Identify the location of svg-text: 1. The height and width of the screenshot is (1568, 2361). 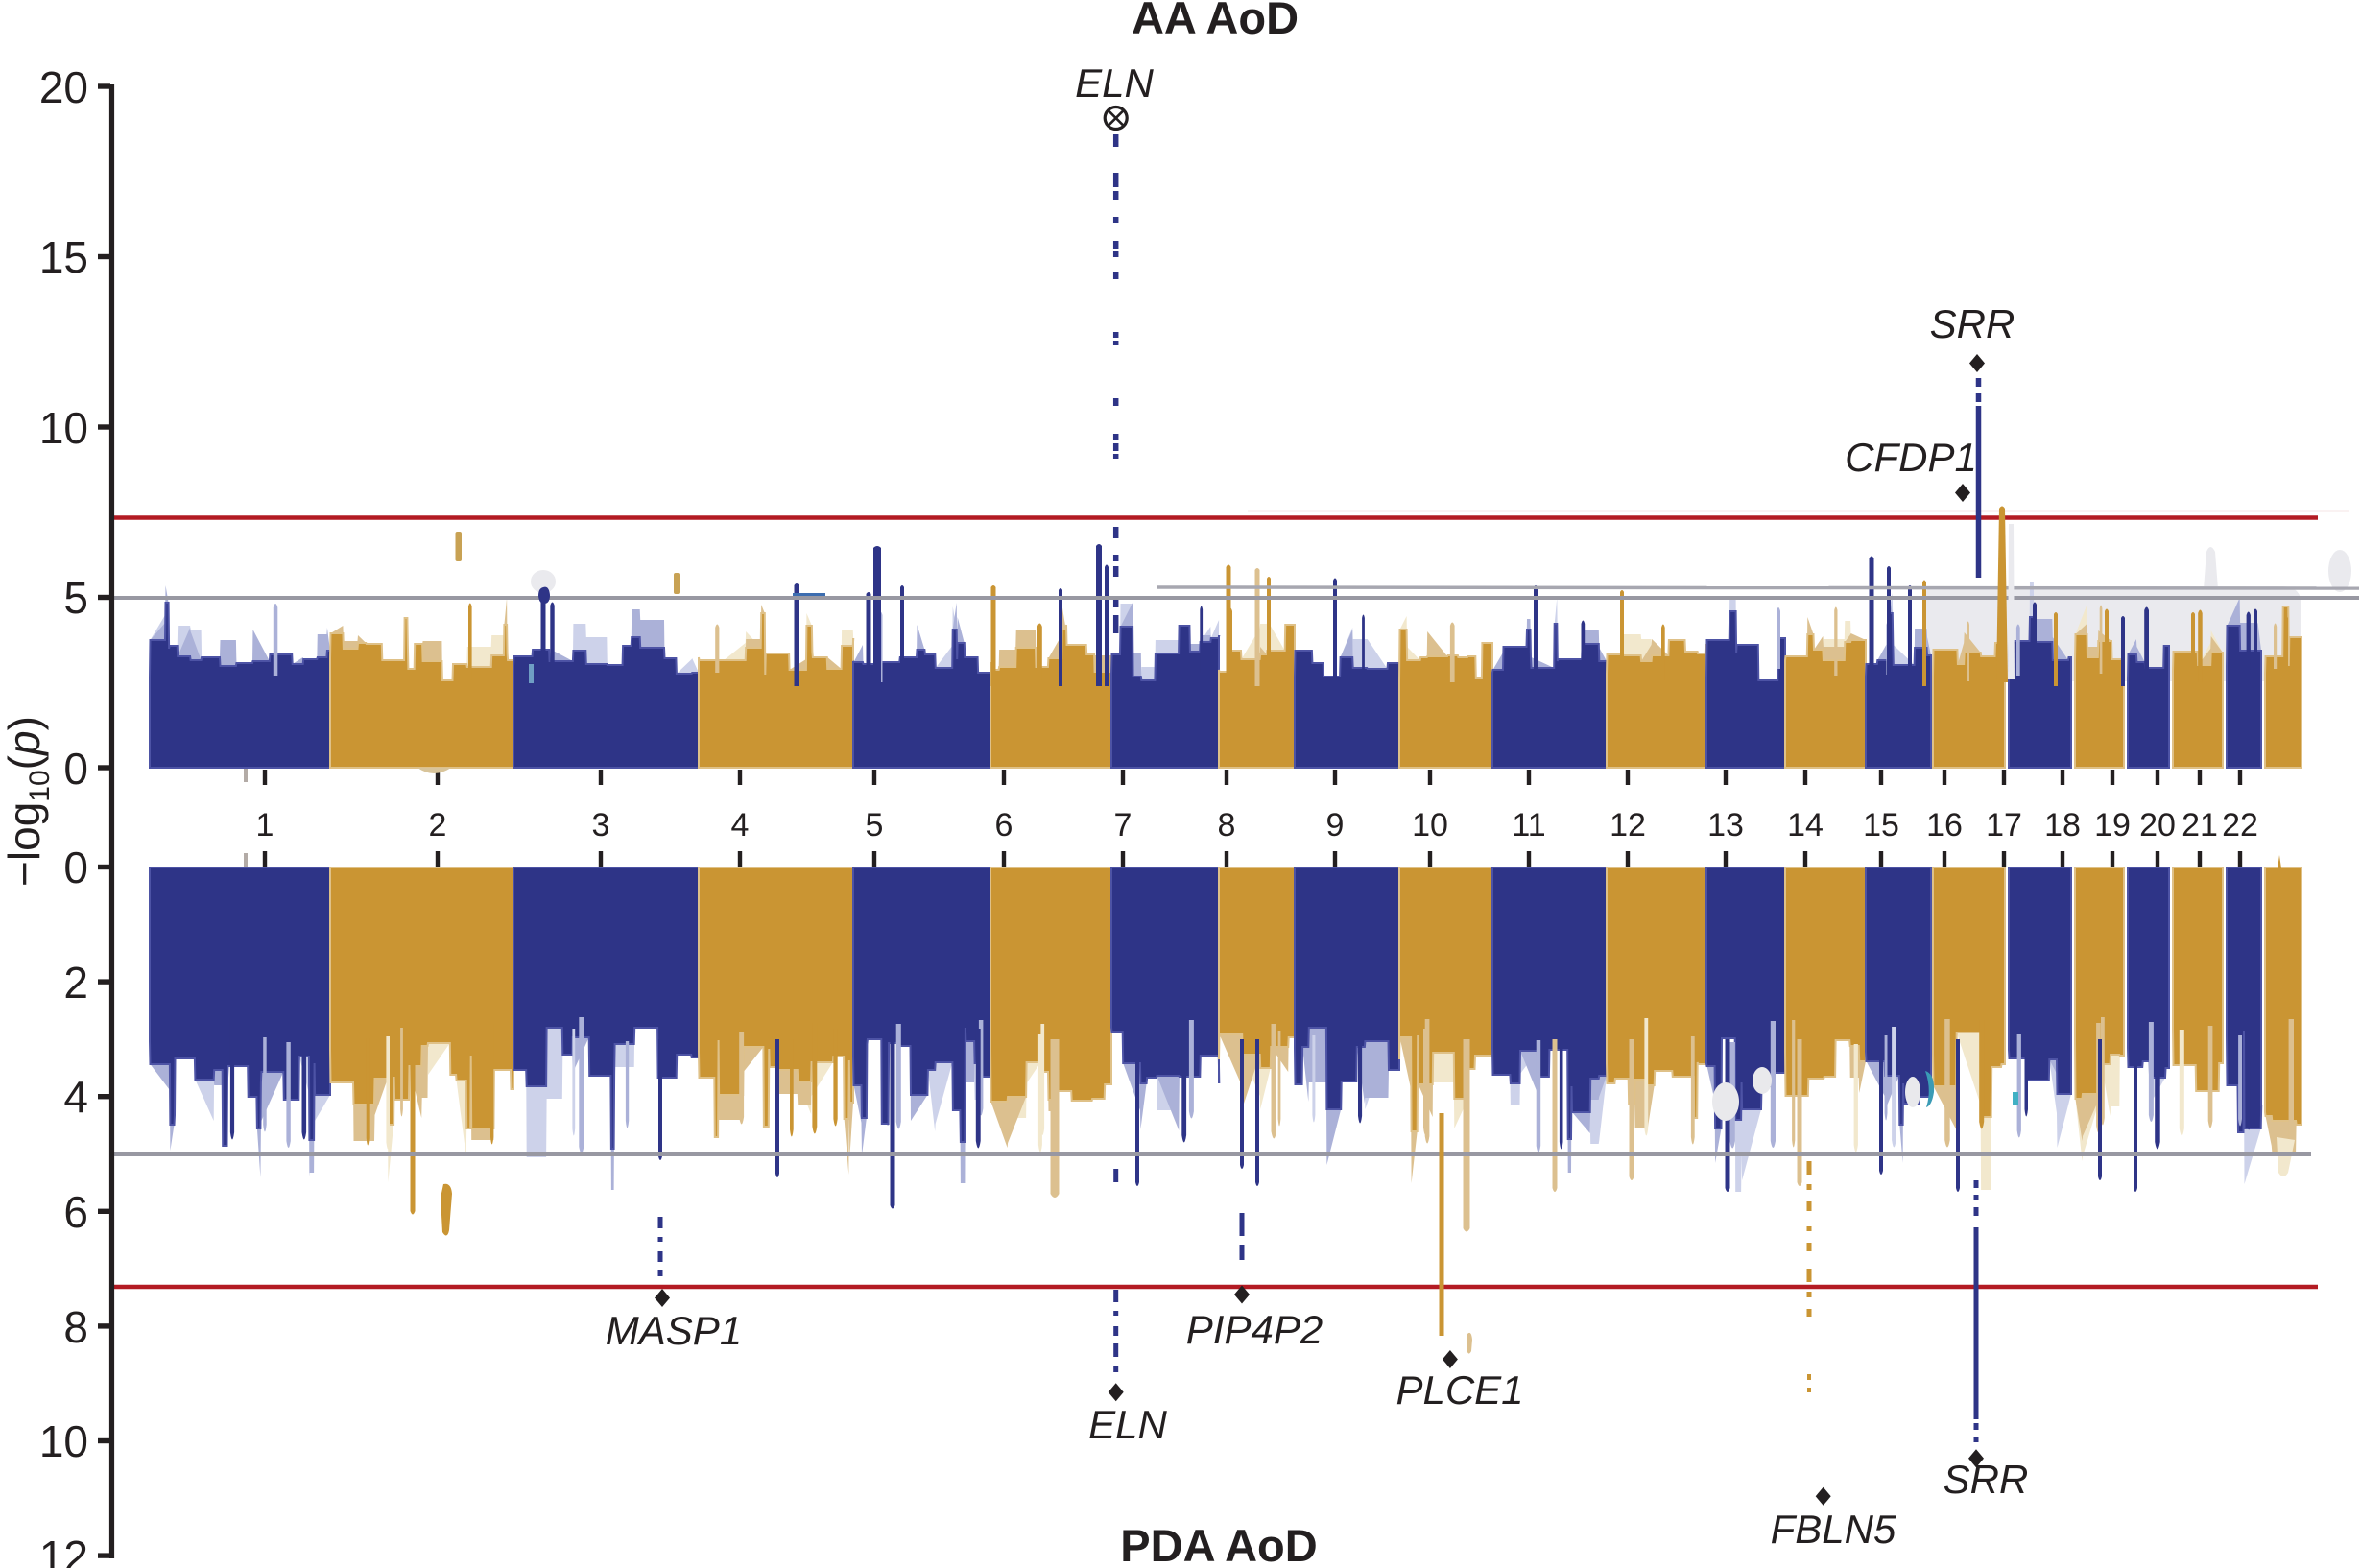
(265, 825).